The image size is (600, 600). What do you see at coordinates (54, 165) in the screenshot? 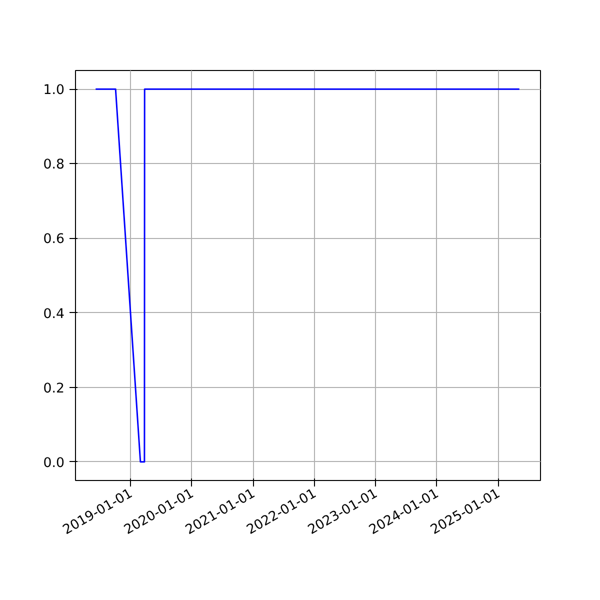
I see `y-tick-label: 0.8` at bounding box center [54, 165].